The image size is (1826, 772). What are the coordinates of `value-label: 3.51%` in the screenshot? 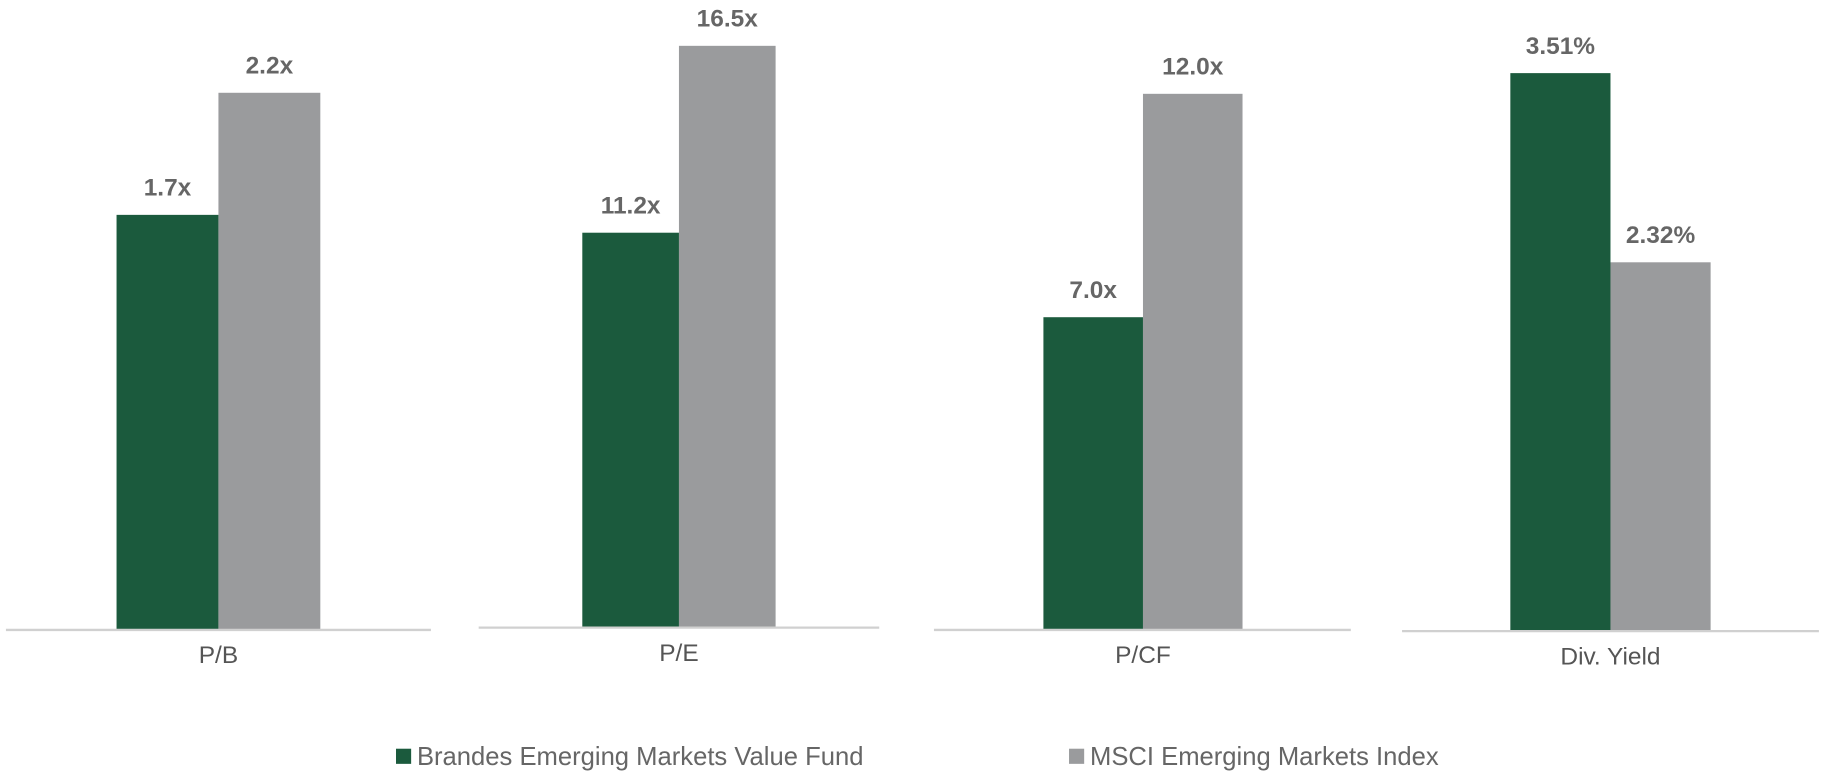 It's located at (1561, 46).